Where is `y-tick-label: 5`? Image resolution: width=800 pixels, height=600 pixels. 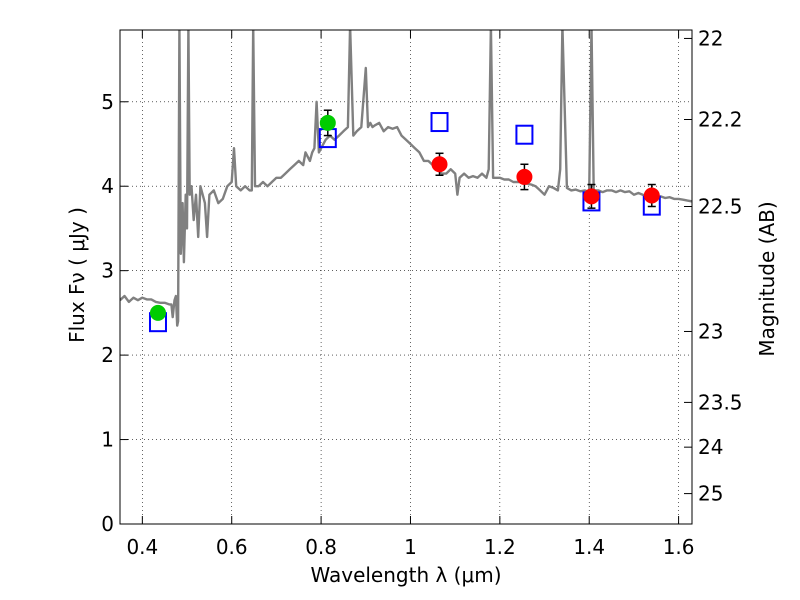 y-tick-label: 5 is located at coordinates (107, 102).